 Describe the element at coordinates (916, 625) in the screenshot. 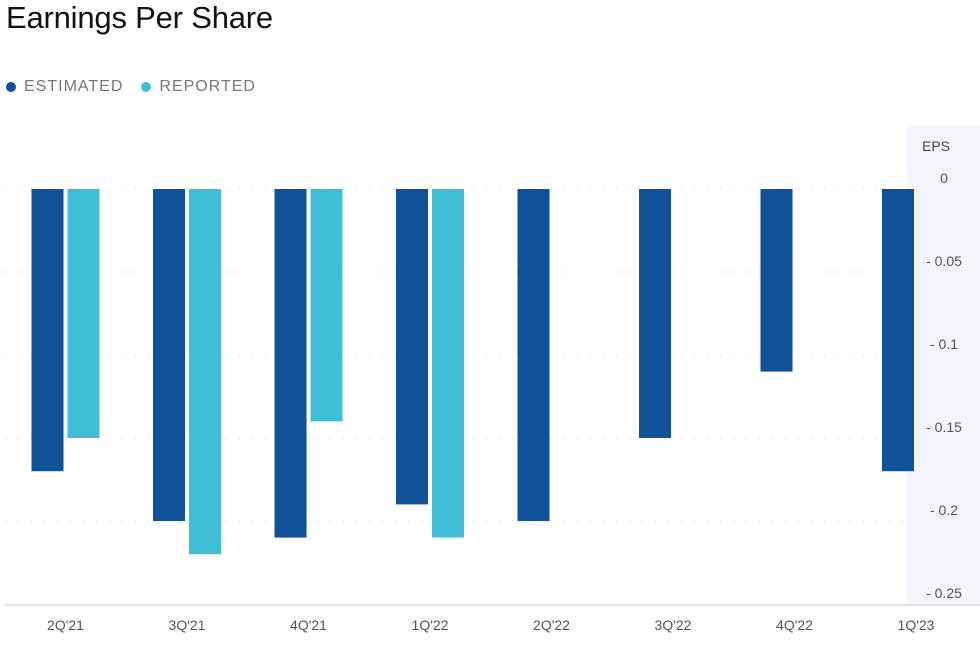

I see `x-tick-label: 1Q'23` at that location.